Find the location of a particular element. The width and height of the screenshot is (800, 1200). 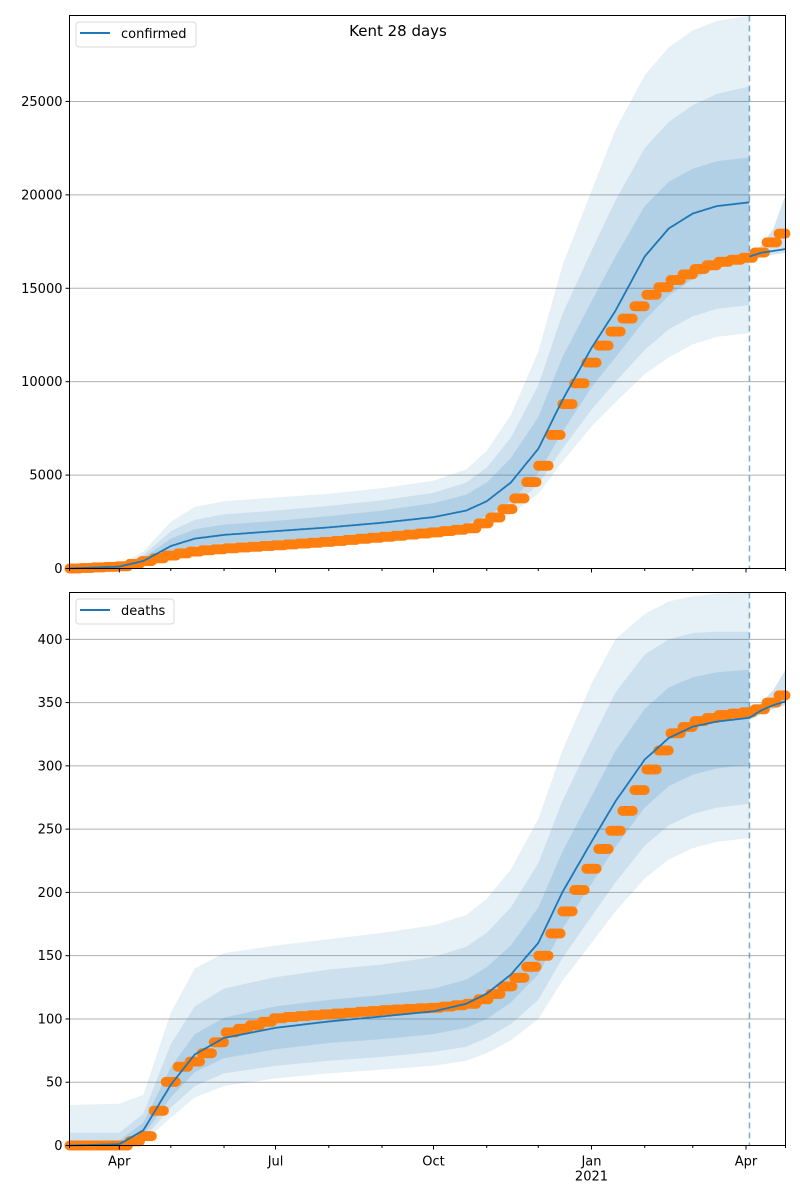

bottom-legend-label: deaths is located at coordinates (143, 611).